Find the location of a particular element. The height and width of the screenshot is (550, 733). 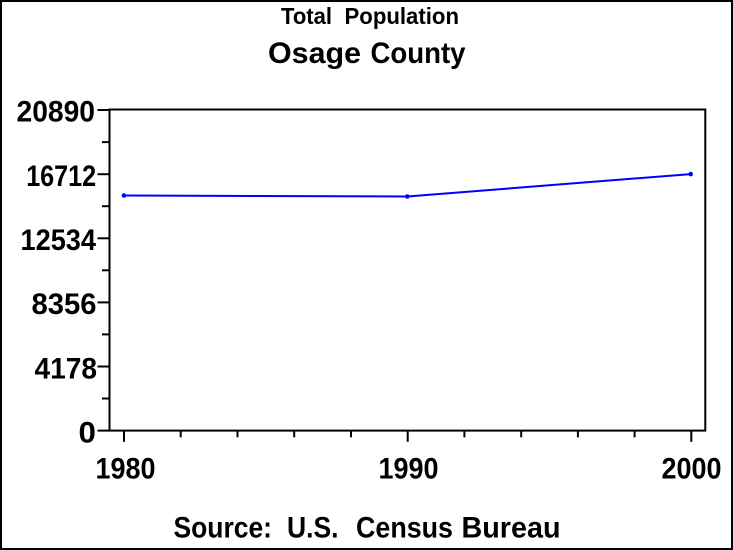

svg-text: 1980 is located at coordinates (126, 468).